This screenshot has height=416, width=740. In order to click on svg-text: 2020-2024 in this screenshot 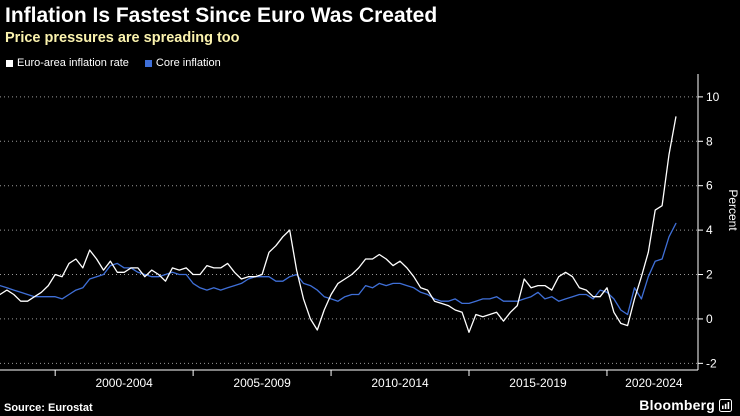, I will do `click(654, 383)`.